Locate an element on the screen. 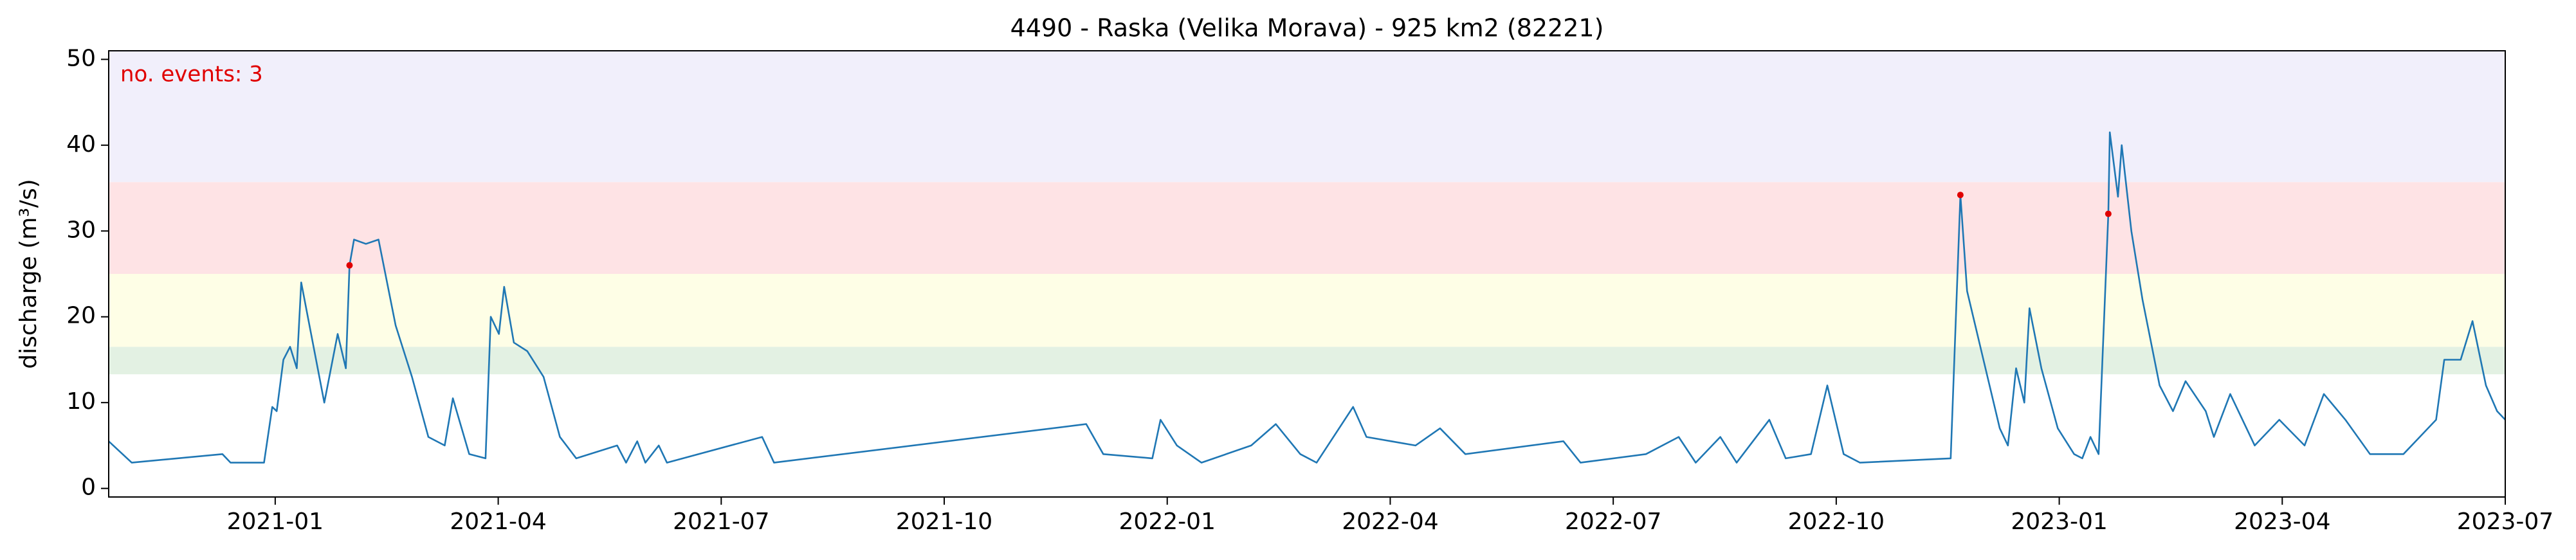  x-tick-label: 2022-10 is located at coordinates (1836, 522).